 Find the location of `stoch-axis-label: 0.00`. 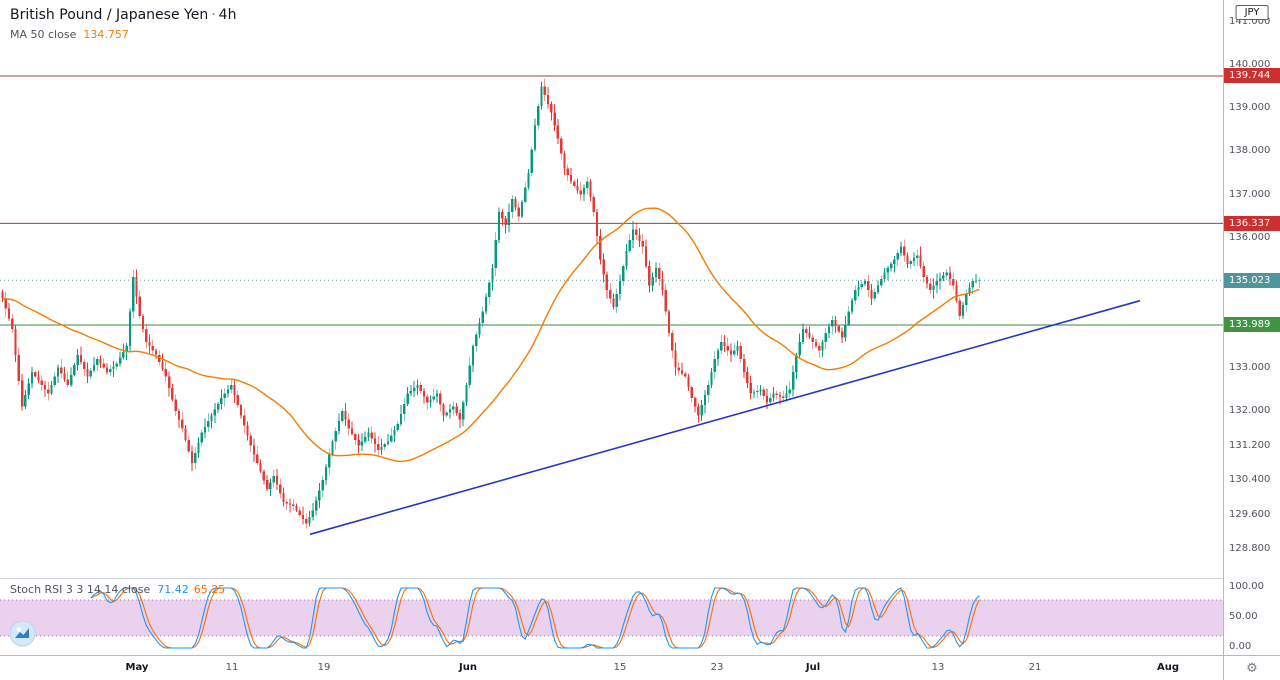

stoch-axis-label: 0.00 is located at coordinates (1240, 646).